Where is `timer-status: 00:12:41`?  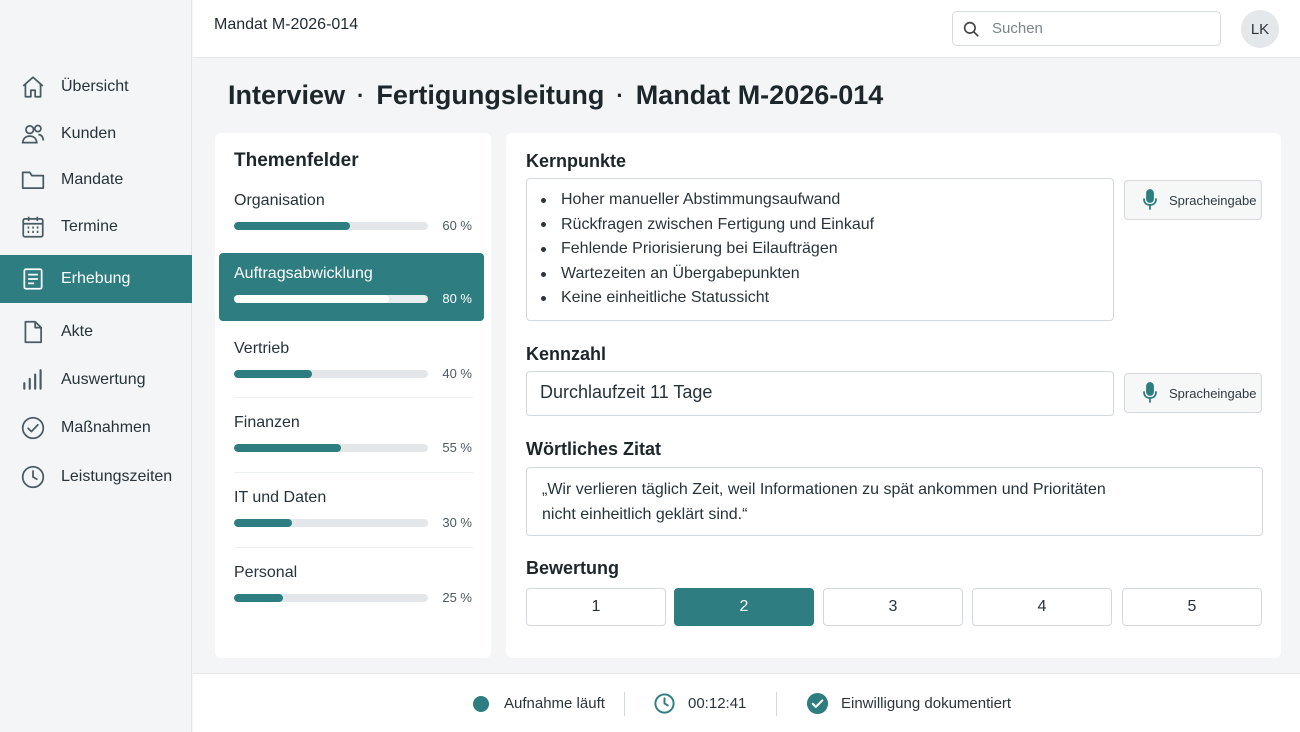
timer-status: 00:12:41 is located at coordinates (699, 703).